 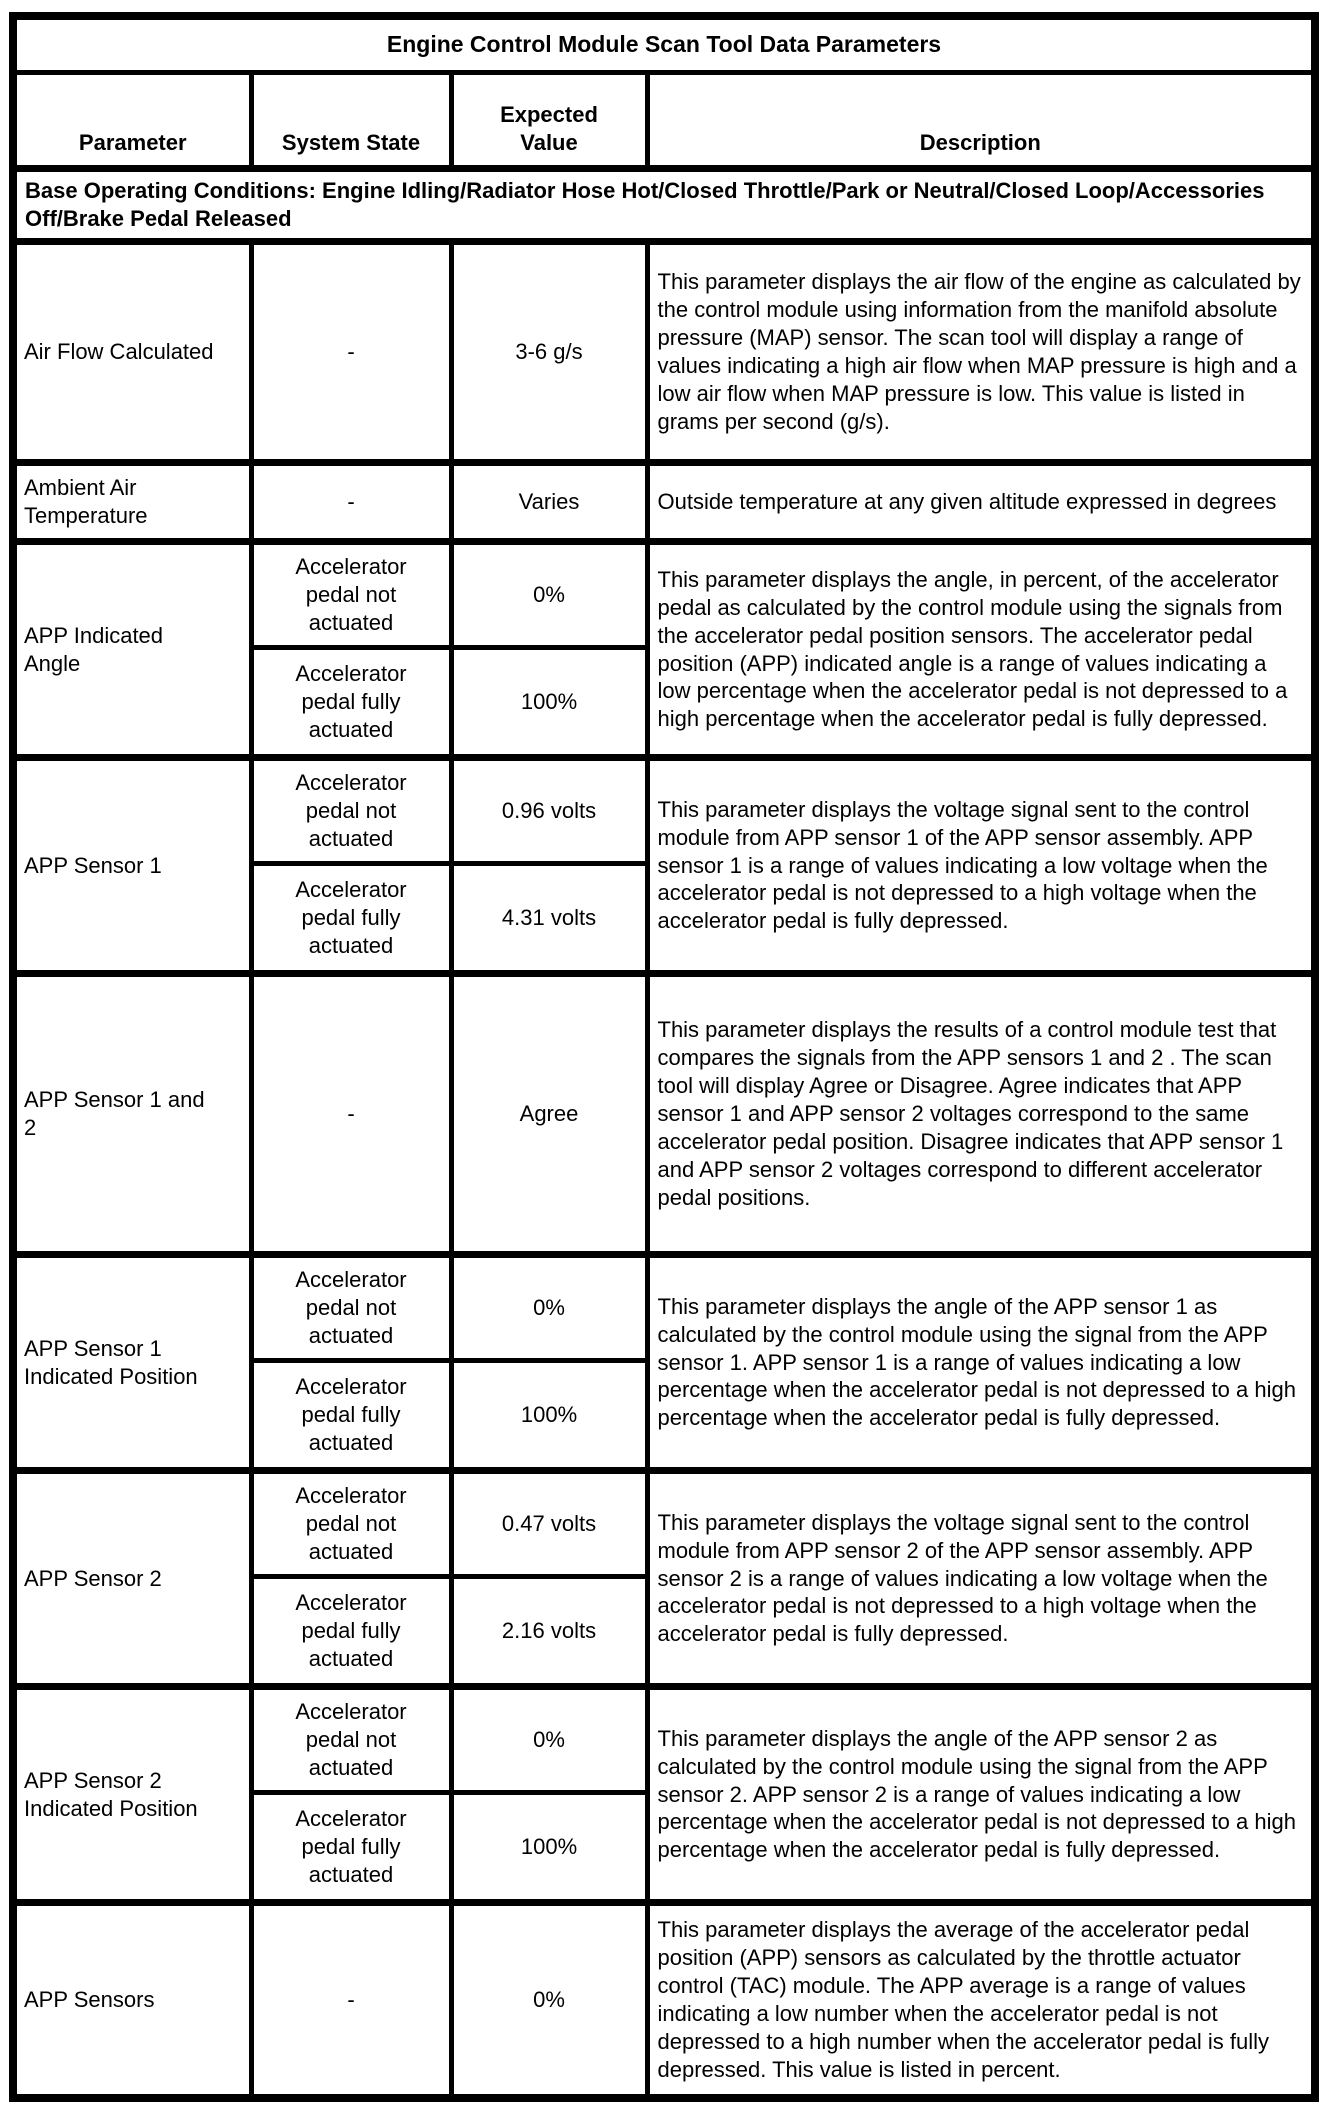 I want to click on table-subrow-app-sensor-1-indicated-position: Accelerator pedal fully actuated 100%, so click(x=664, y=1415).